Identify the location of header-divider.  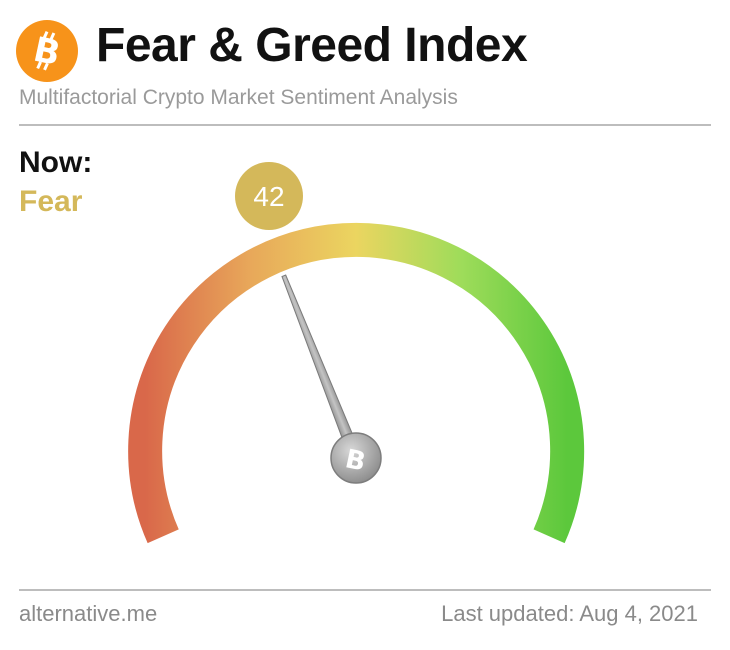
(365, 125).